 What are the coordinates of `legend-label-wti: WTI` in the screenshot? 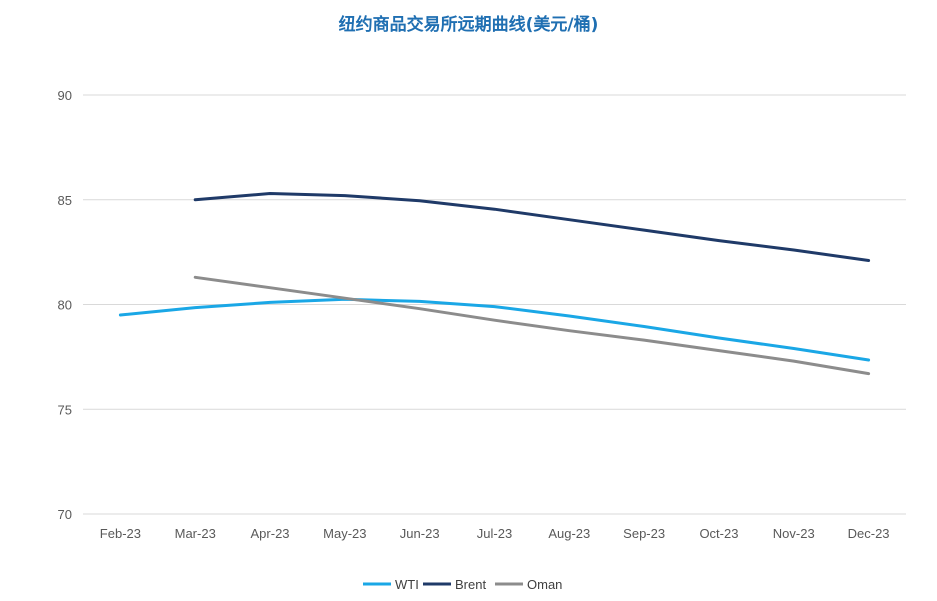 It's located at (407, 584).